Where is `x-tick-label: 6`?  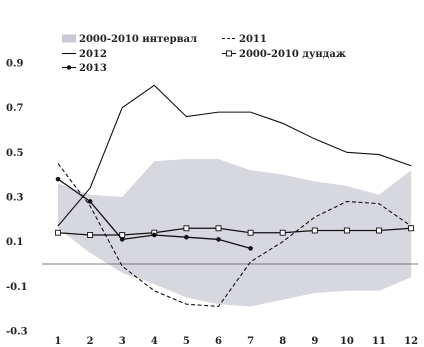 x-tick-label: 6 is located at coordinates (218, 341).